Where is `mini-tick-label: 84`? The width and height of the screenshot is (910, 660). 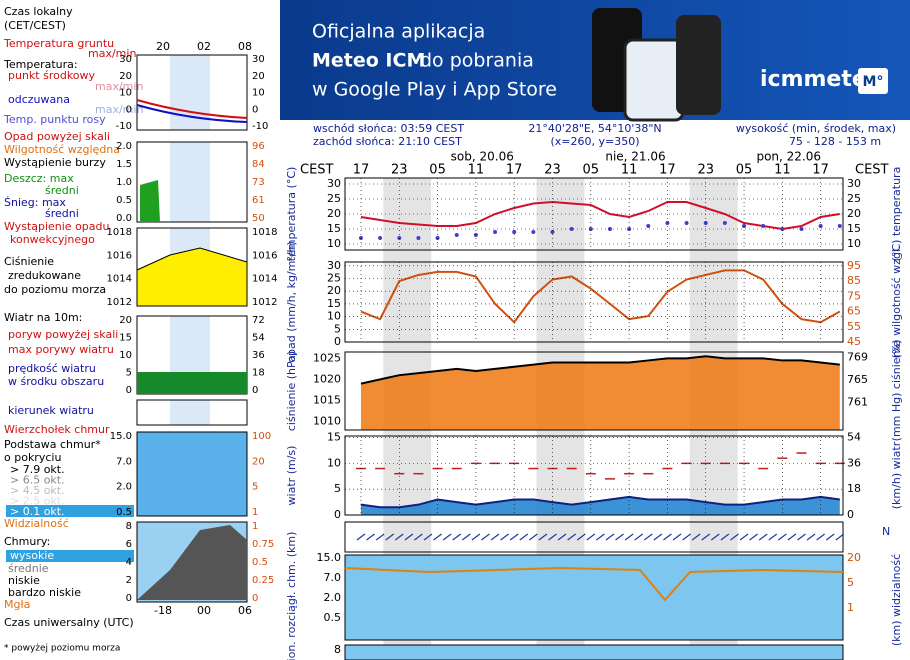
mini-tick-label: 84 is located at coordinates (258, 164).